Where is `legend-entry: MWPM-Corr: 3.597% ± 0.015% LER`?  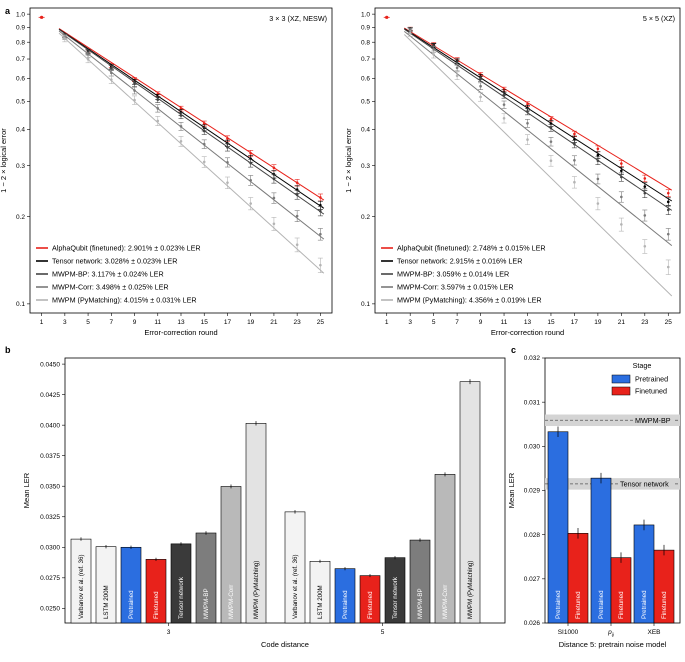 legend-entry: MWPM-Corr: 3.597% ± 0.015% LER is located at coordinates (455, 287).